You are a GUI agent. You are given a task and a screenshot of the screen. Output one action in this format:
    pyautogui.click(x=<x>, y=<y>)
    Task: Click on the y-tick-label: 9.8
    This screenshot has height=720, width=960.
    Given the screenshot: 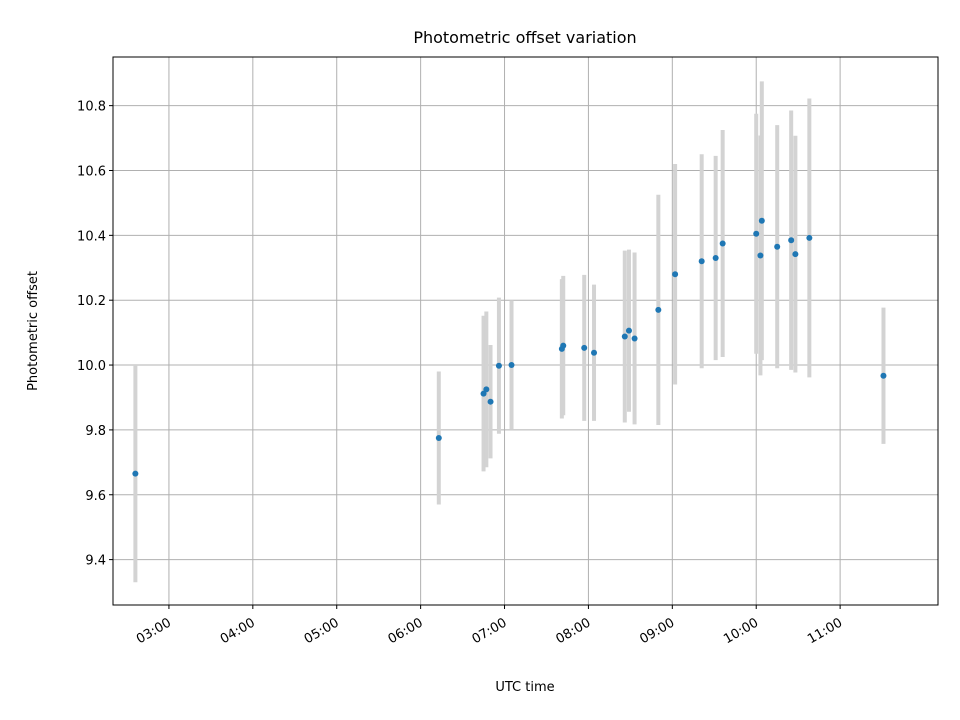 What is the action you would take?
    pyautogui.click(x=95, y=431)
    